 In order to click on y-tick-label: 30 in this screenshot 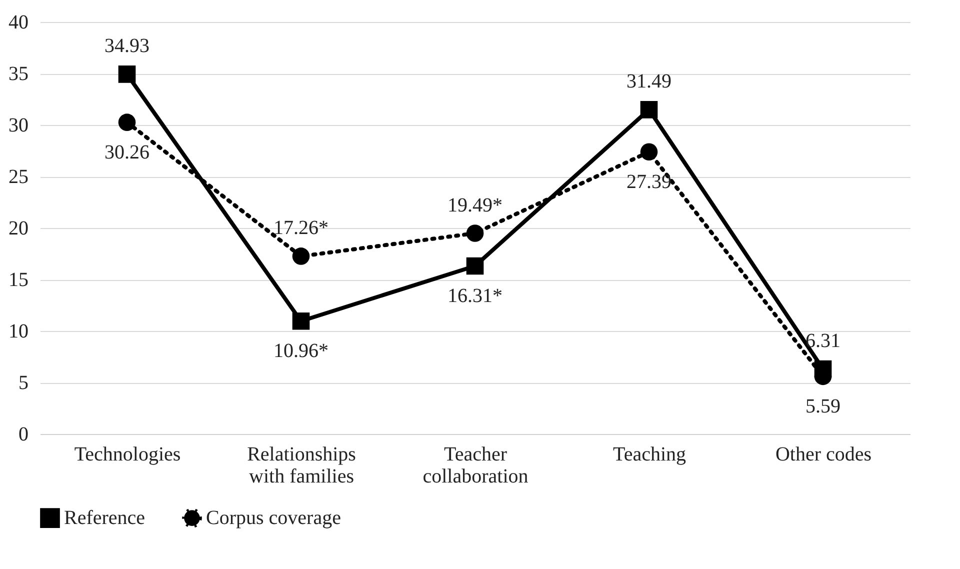, I will do `click(18, 125)`.